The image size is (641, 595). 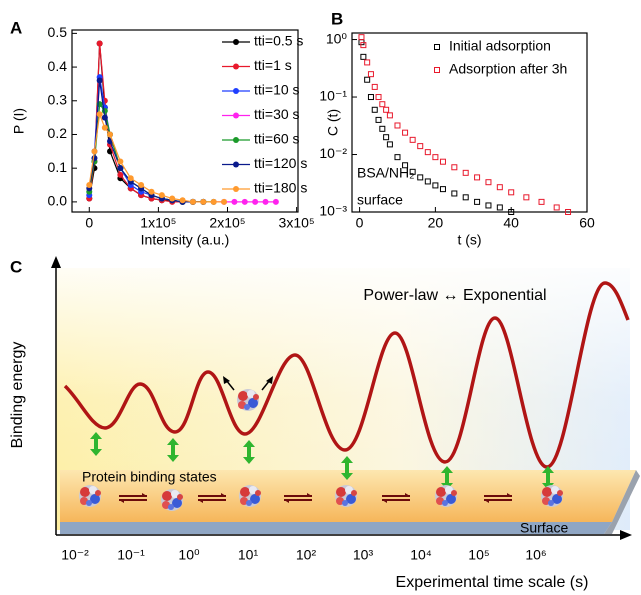 I want to click on states-label: Protein binding states, so click(x=149, y=477).